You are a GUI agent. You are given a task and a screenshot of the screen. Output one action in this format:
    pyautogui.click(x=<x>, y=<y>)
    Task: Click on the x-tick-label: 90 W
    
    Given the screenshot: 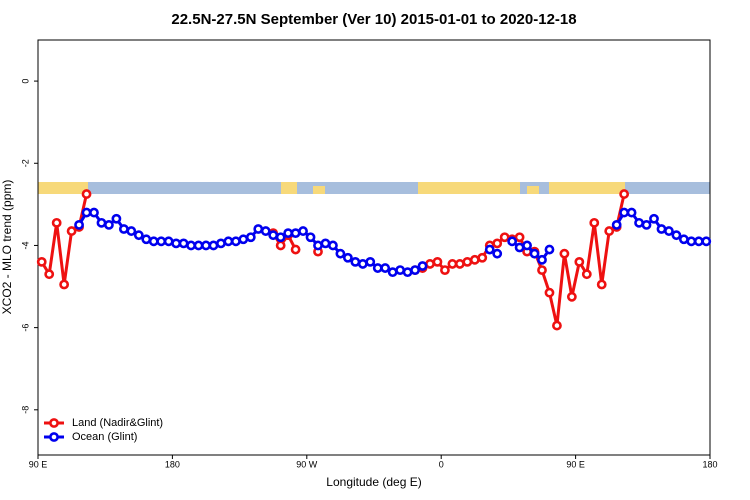 What is the action you would take?
    pyautogui.click(x=307, y=464)
    